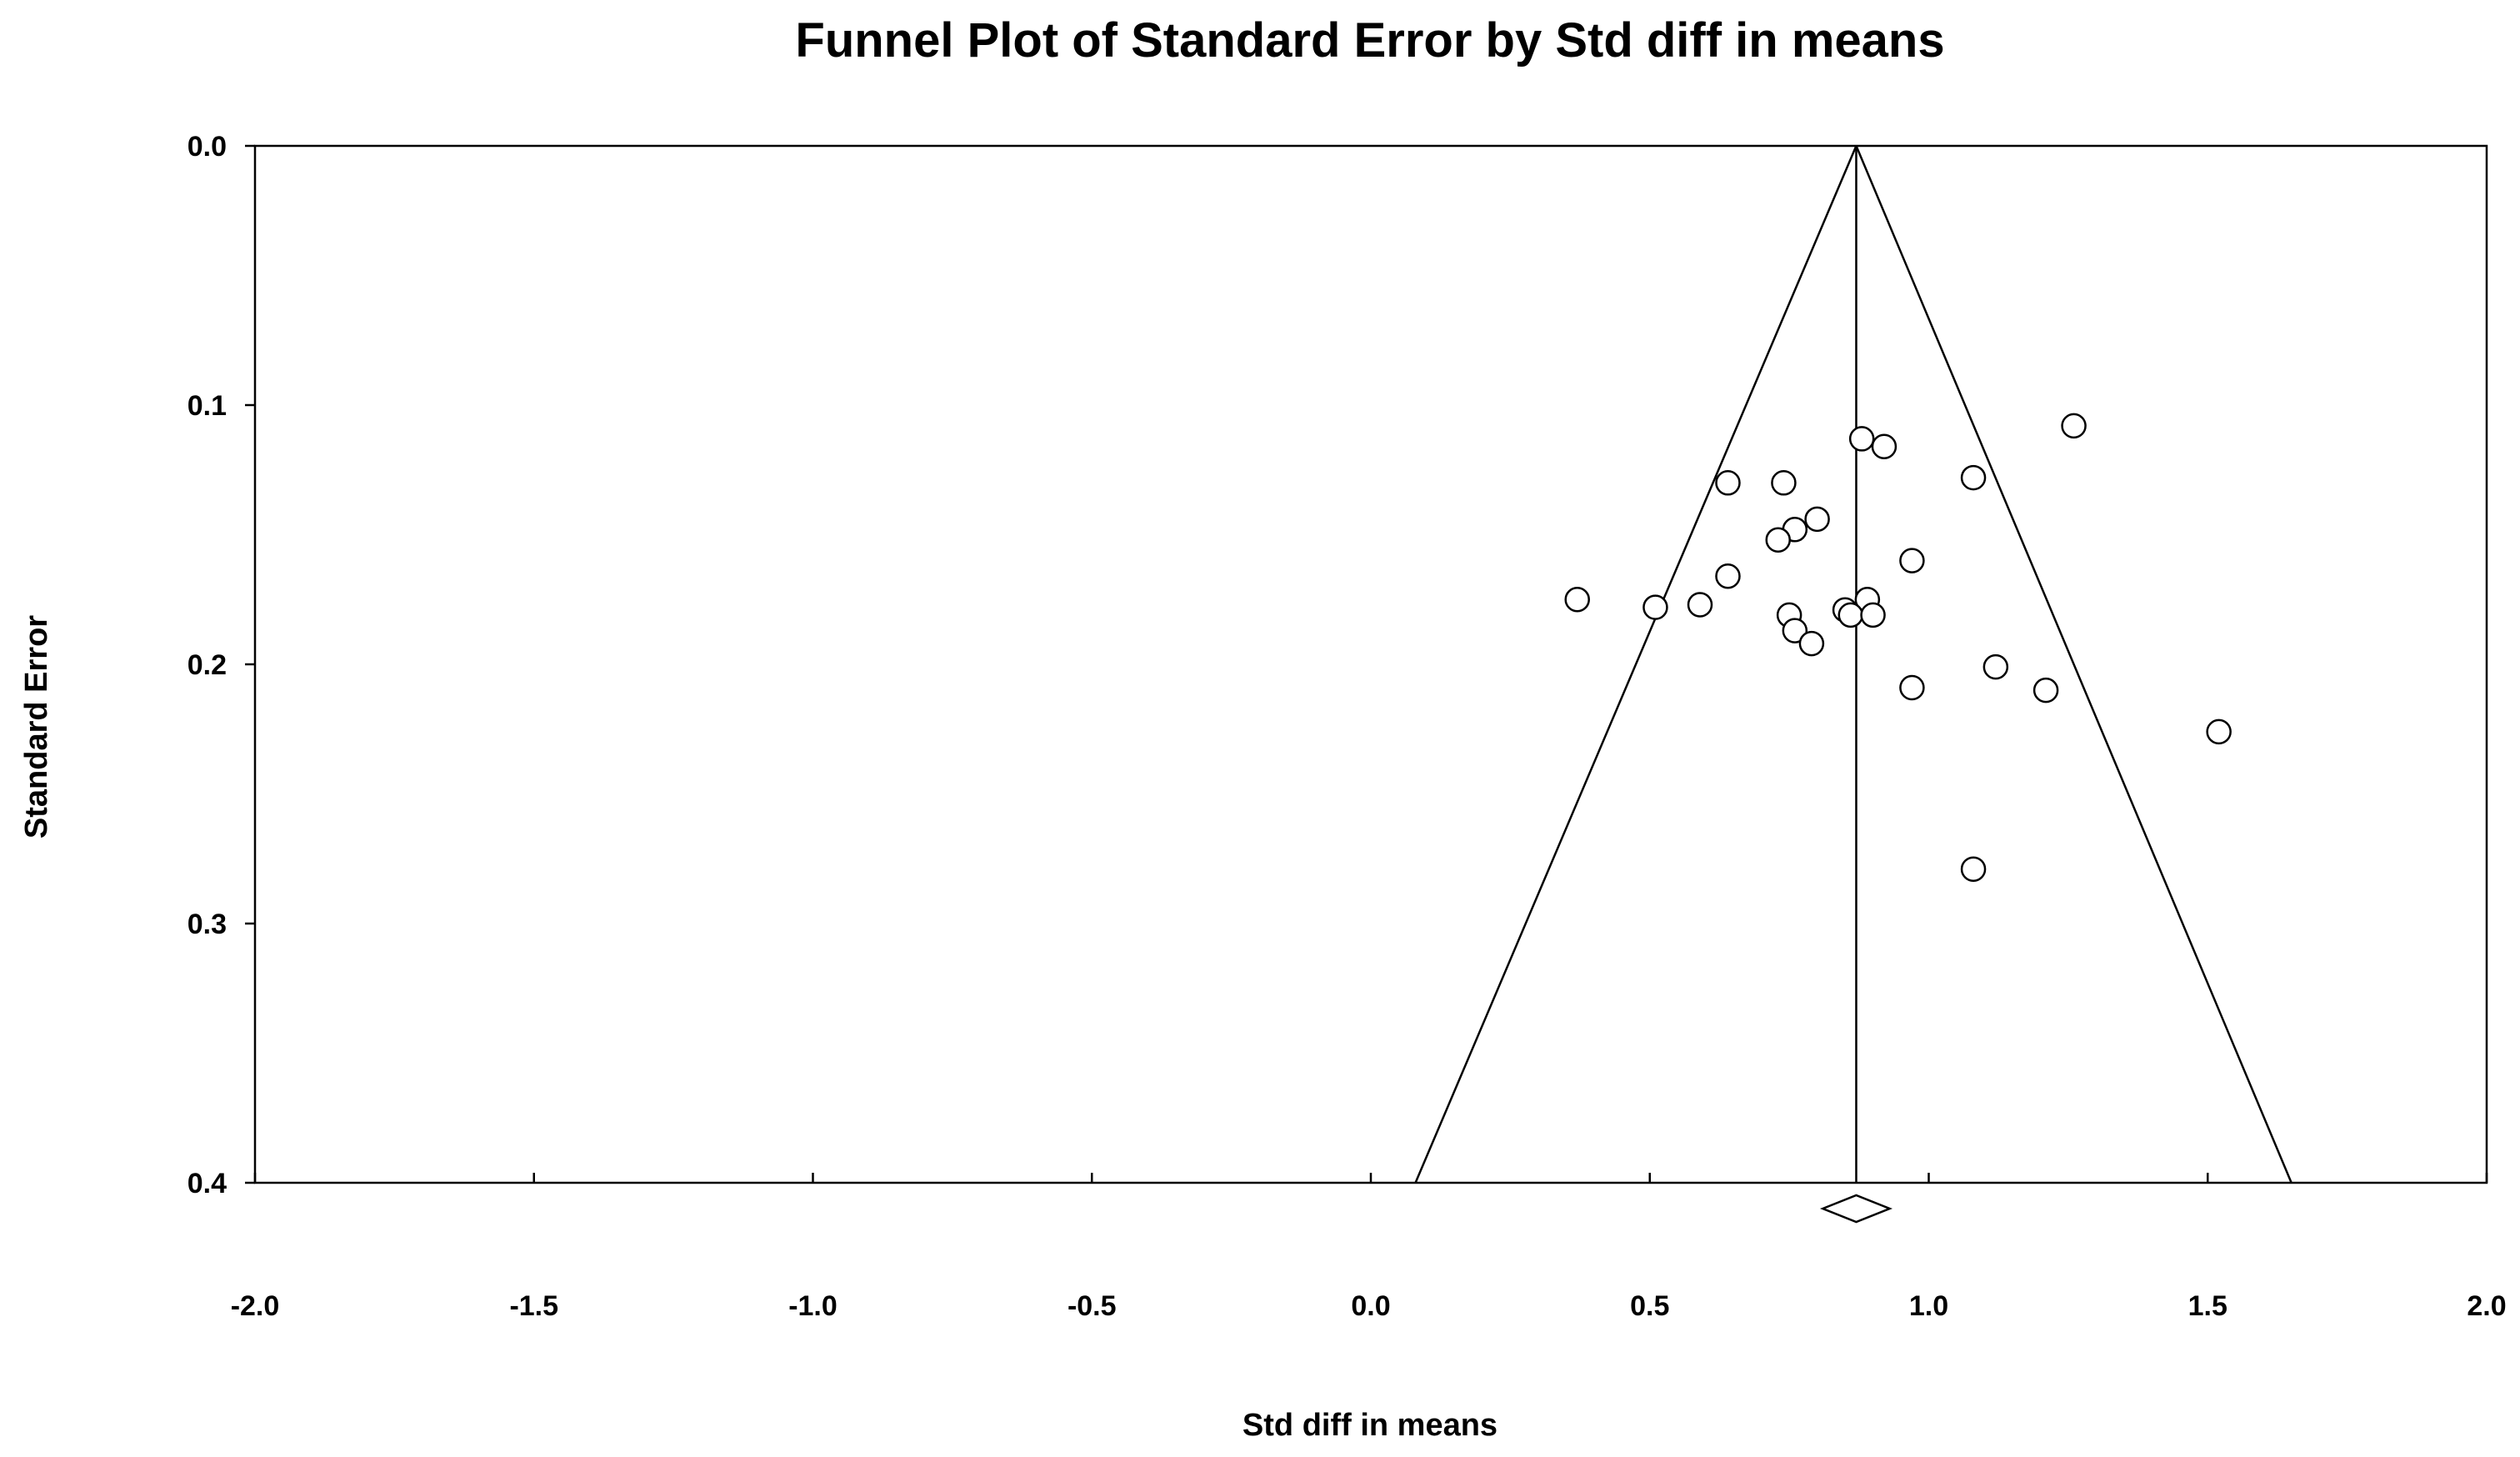 The image size is (2520, 1457). What do you see at coordinates (533, 1306) in the screenshot?
I see `x-tick-label-1: -1.5` at bounding box center [533, 1306].